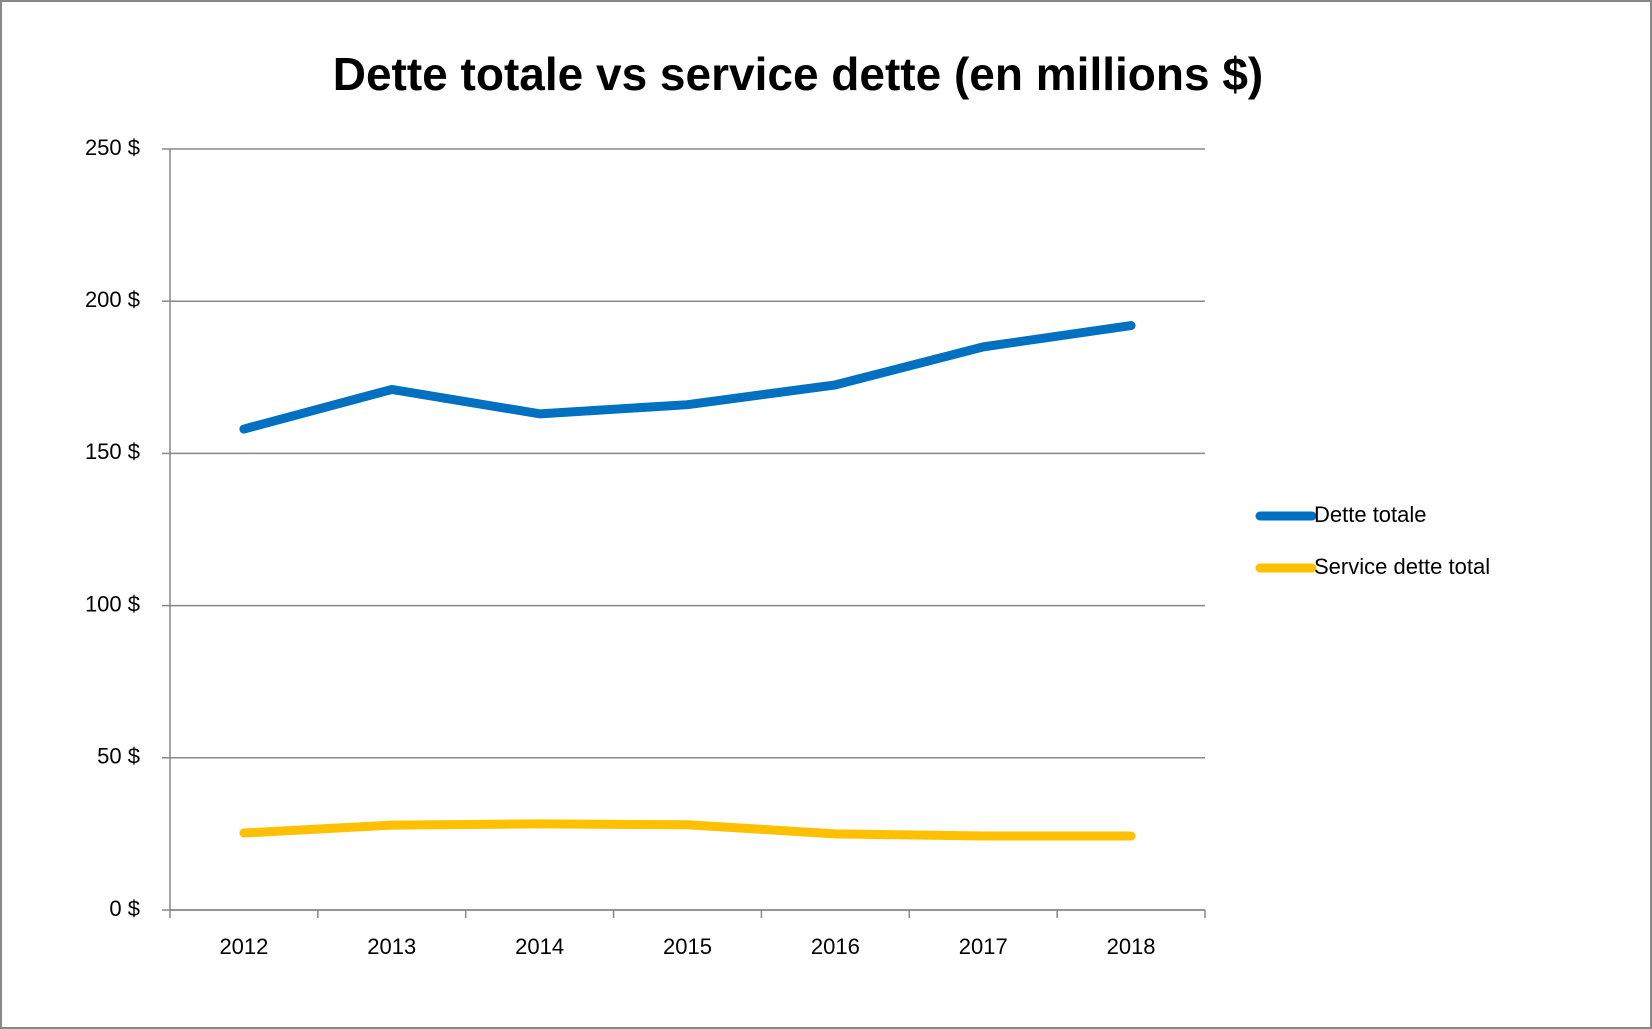  What do you see at coordinates (687, 946) in the screenshot?
I see `x-tick-label: 2015` at bounding box center [687, 946].